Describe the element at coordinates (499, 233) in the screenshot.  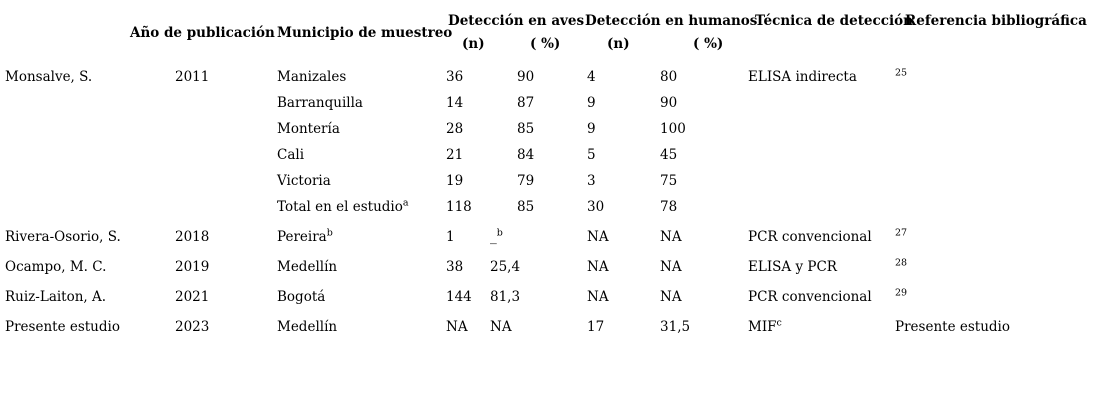
I see `birds-pct-superscript: b` at that location.